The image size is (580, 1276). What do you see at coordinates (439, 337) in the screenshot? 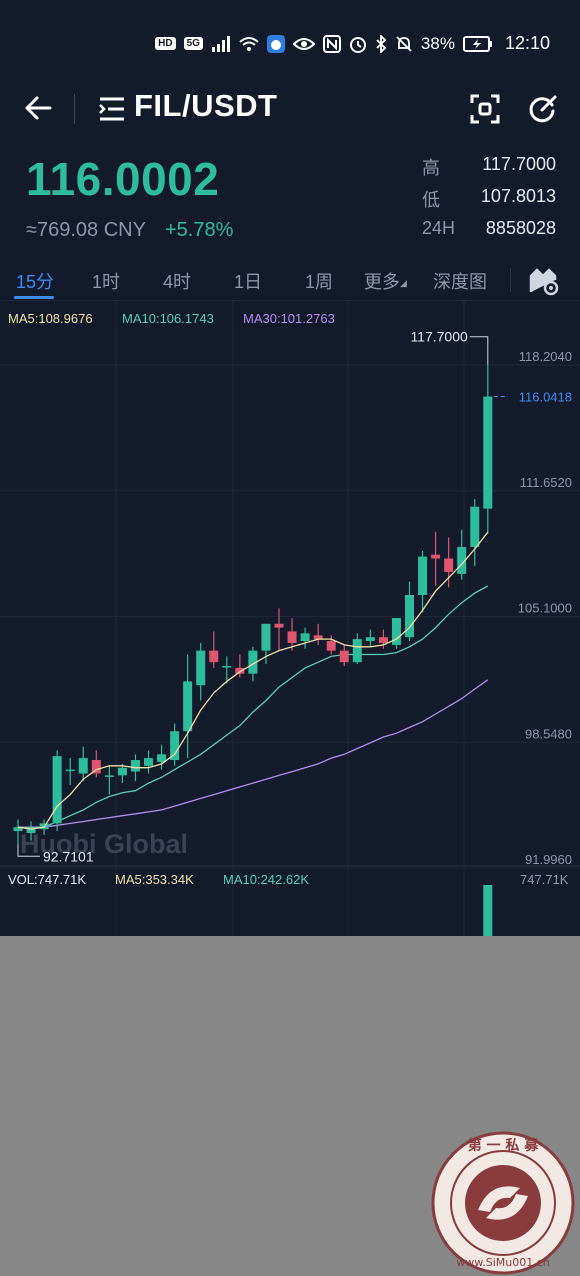
I see `max-price-label: 117.7000` at bounding box center [439, 337].